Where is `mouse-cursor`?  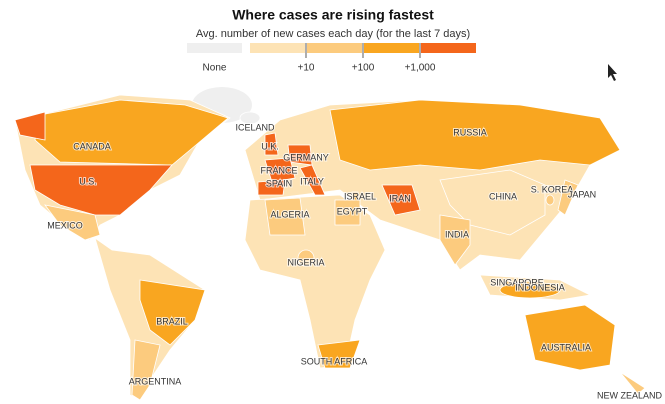 mouse-cursor is located at coordinates (612, 72).